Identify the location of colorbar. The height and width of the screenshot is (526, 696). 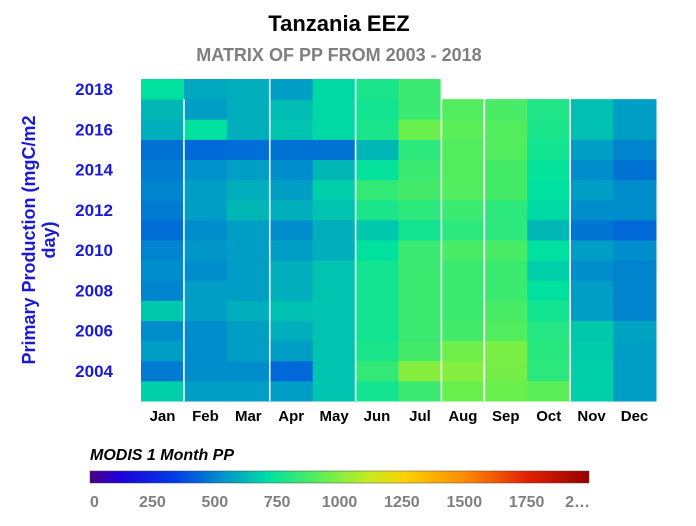
(339, 477).